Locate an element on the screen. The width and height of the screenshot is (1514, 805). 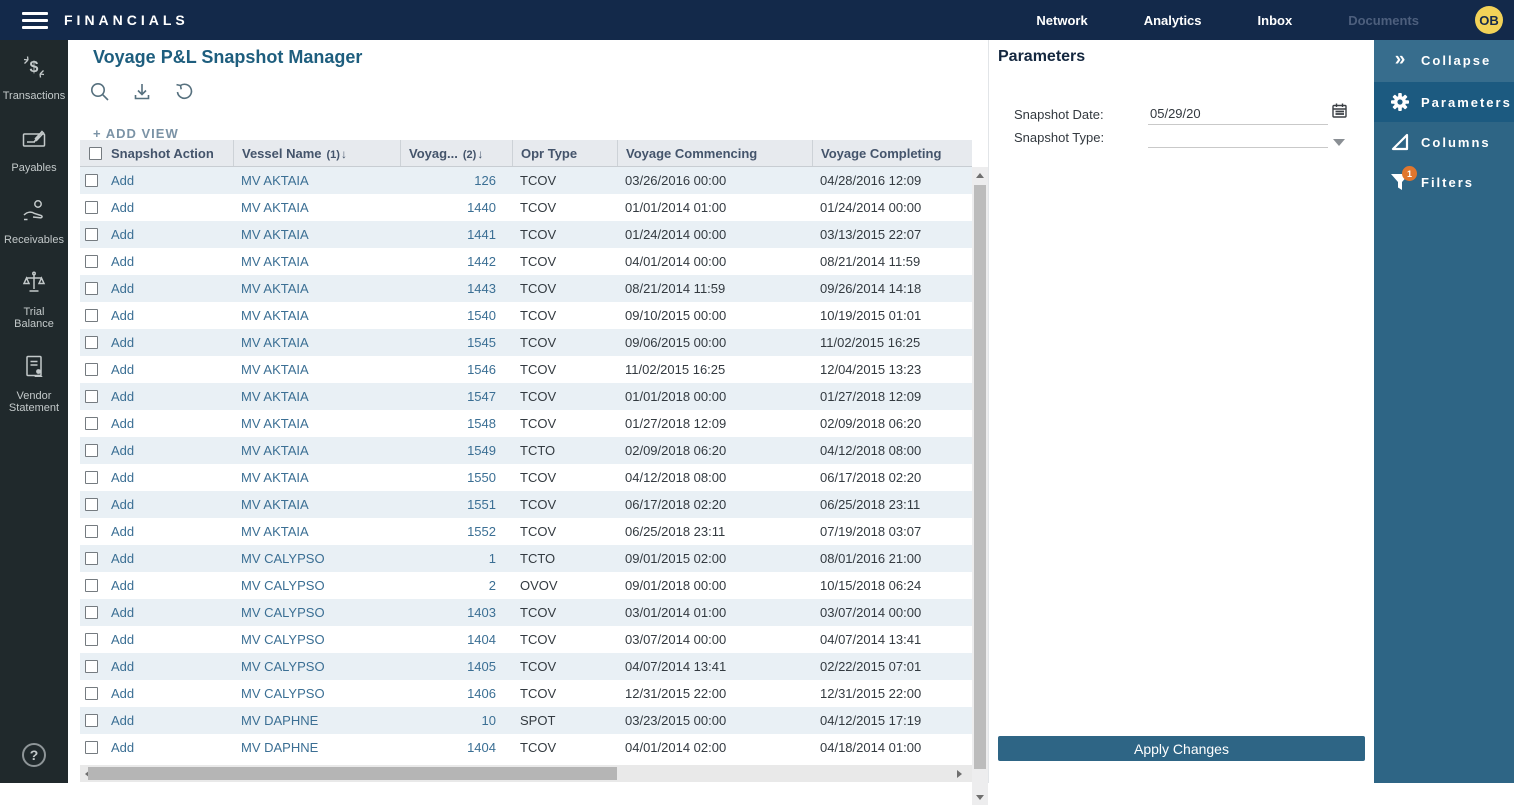
row-voyage-link: 1 is located at coordinates (492, 558).